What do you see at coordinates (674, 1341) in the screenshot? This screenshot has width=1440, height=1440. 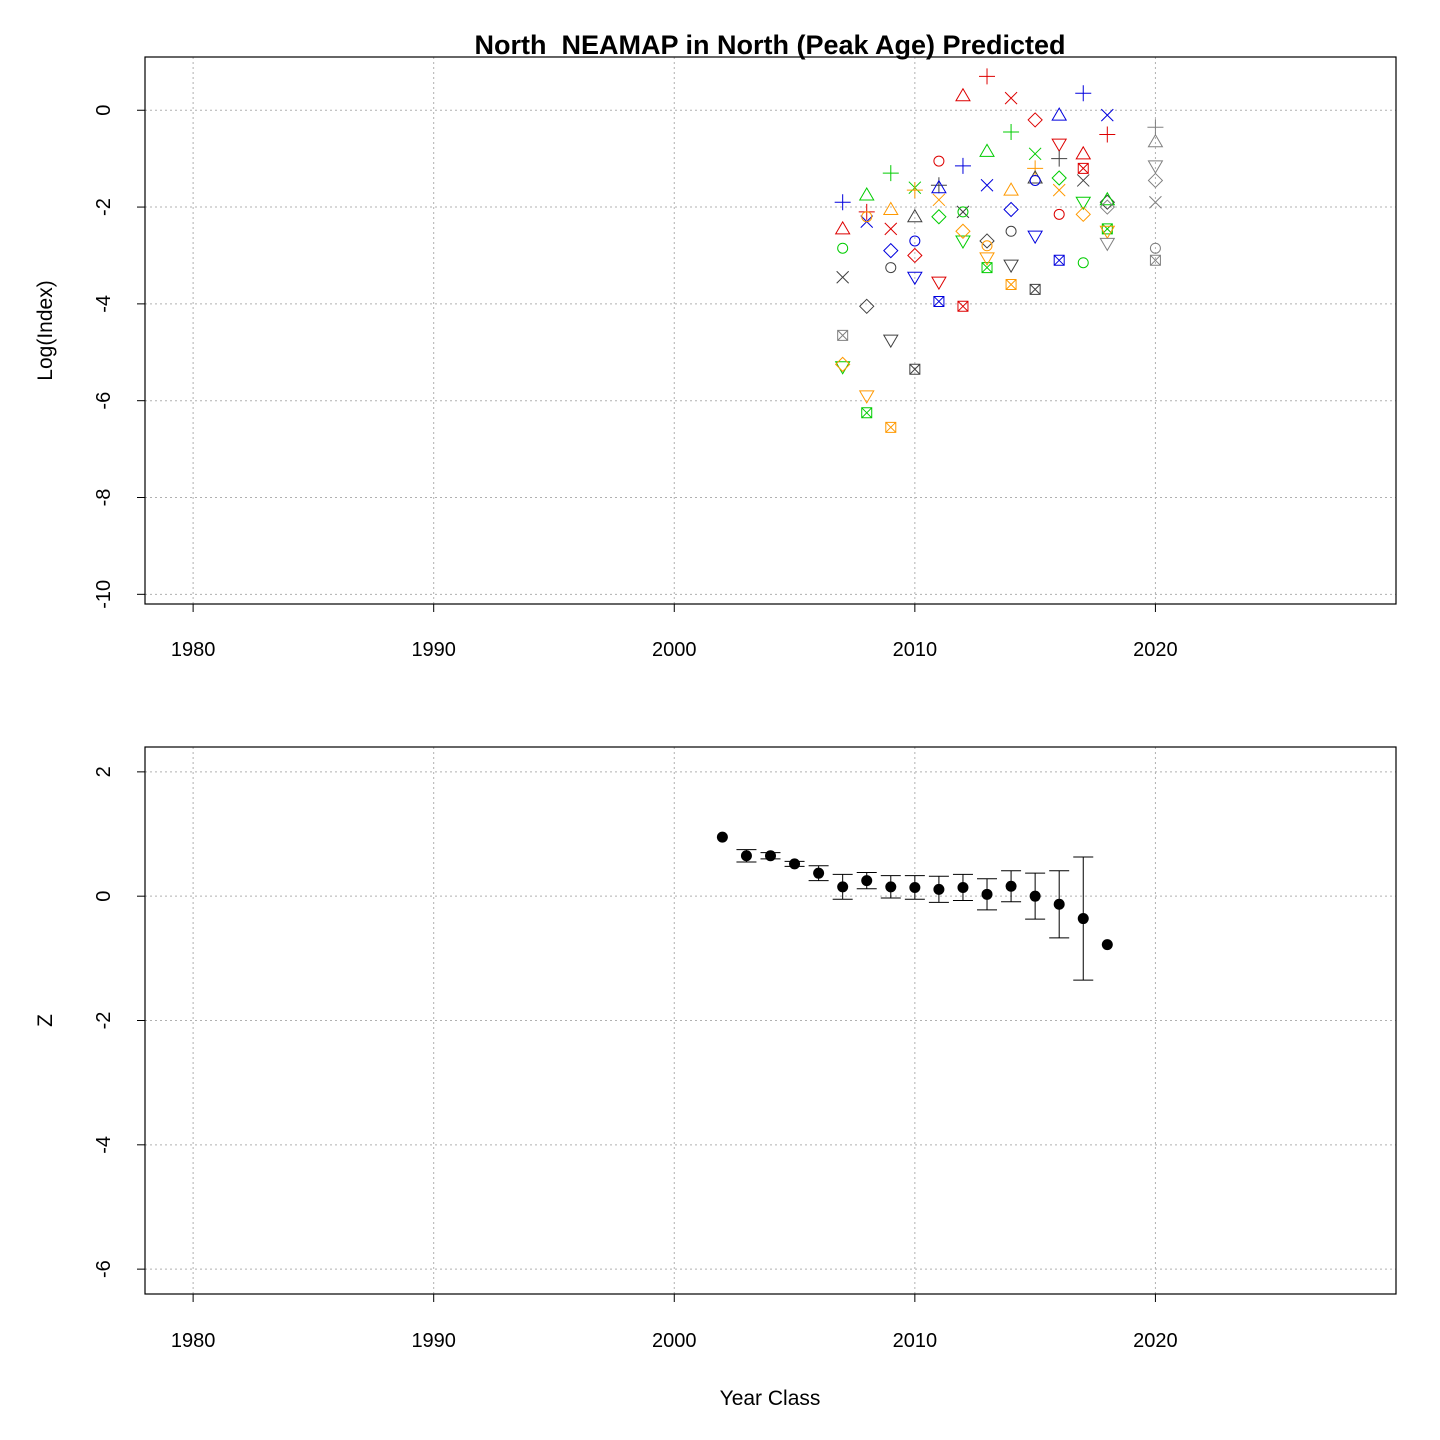 I see `x-tick-label: 2000` at bounding box center [674, 1341].